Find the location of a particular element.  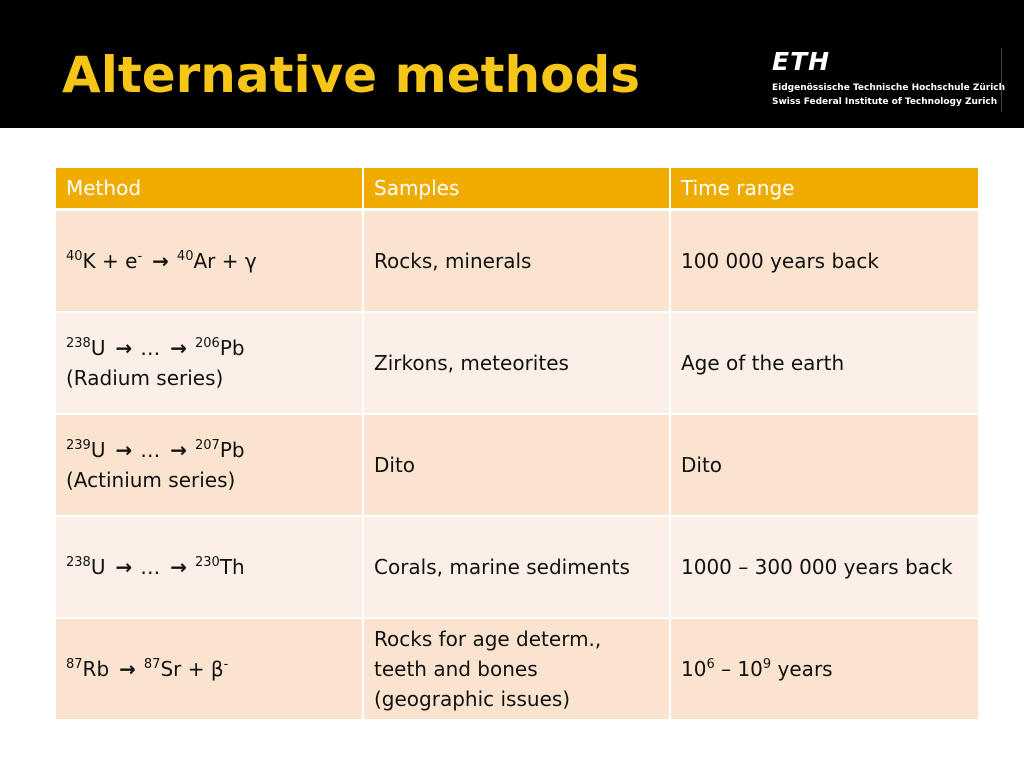

table-row: 239U → … → 207Pb (Actinium series) Dito Dito is located at coordinates (517, 465).